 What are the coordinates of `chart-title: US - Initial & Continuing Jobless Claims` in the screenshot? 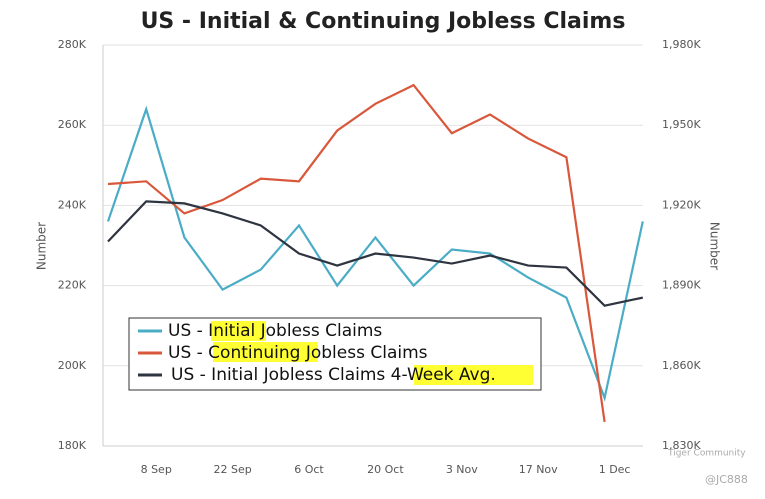 It's located at (383, 21).